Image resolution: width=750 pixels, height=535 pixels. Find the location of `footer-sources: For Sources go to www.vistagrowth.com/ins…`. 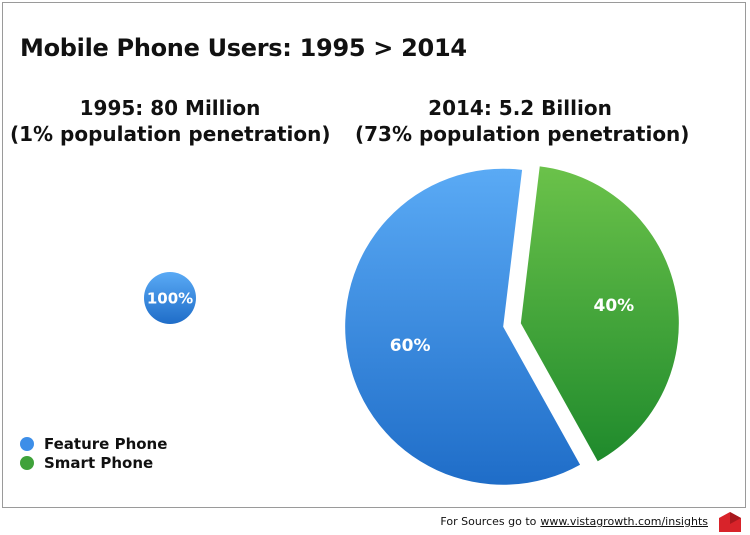

footer-sources: For Sources go to www.vistagrowth.com/ins… is located at coordinates (574, 521).